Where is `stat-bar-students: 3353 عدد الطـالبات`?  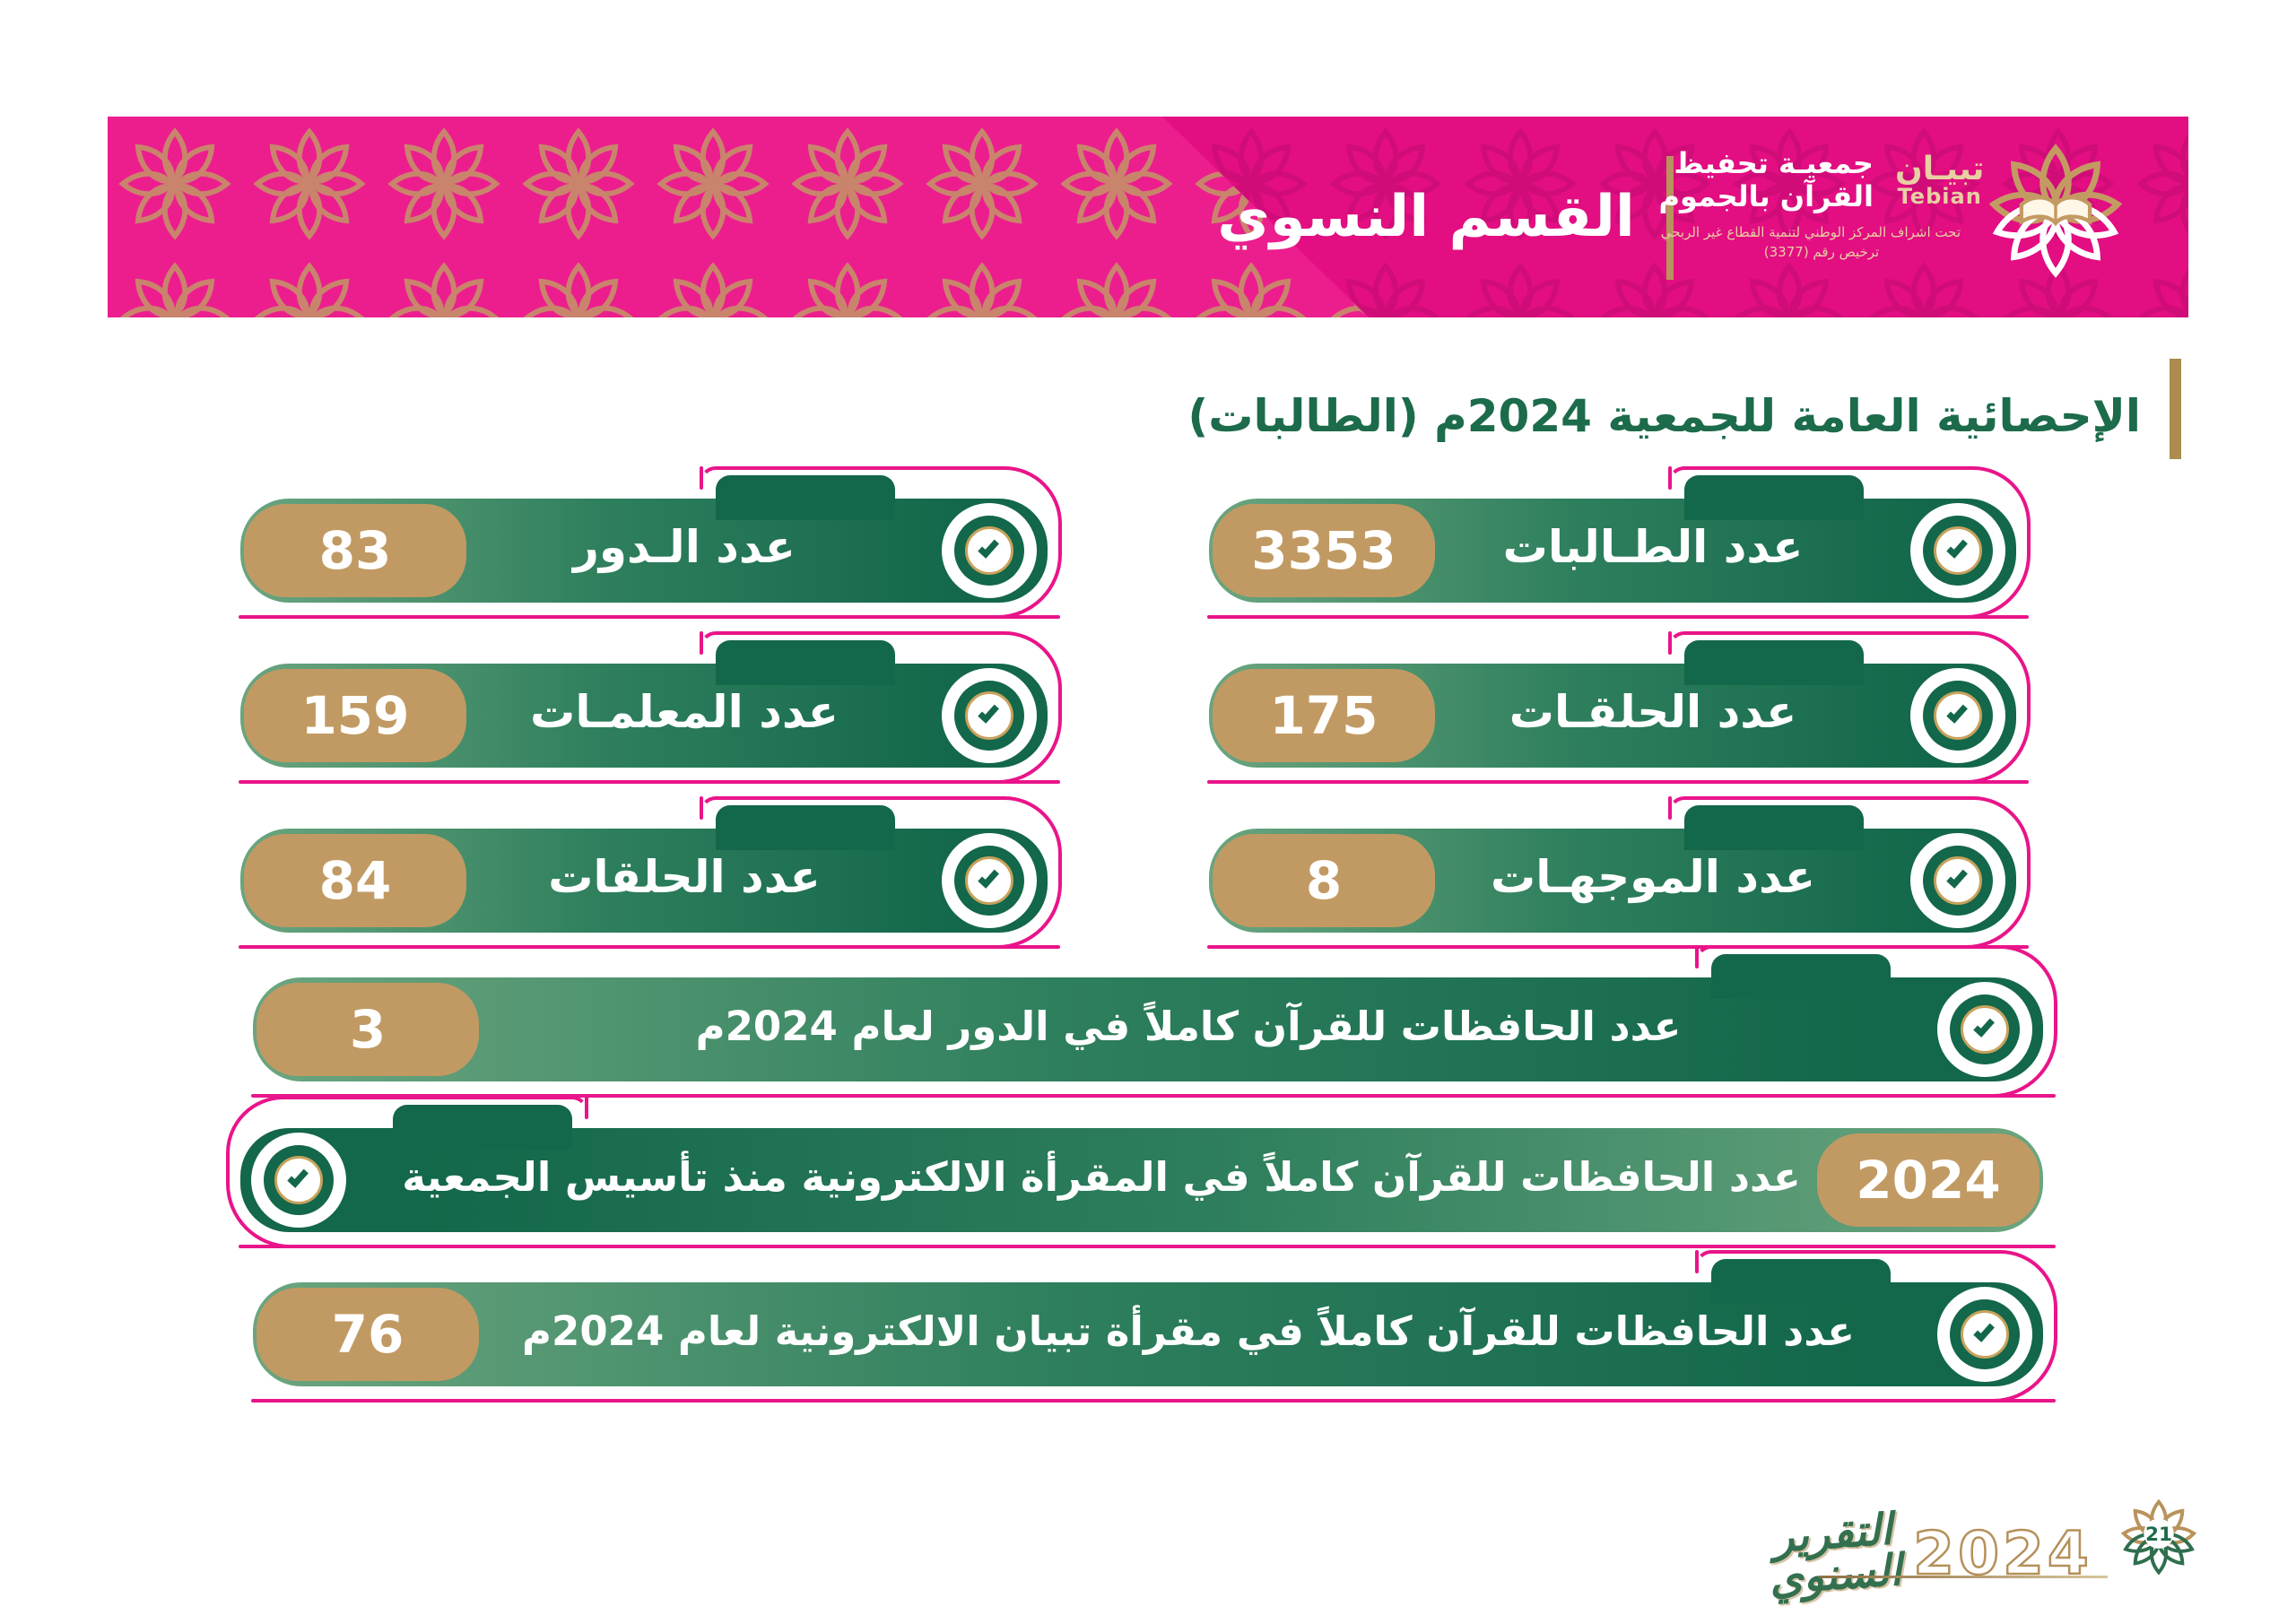
stat-bar-students: 3353 عدد الطـالبات is located at coordinates (1619, 542).